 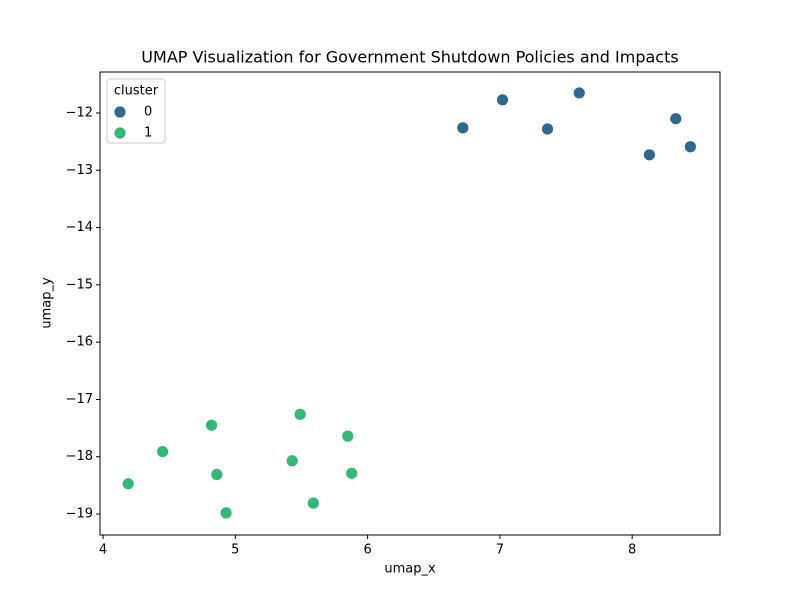 I want to click on y-tick-label: −12, so click(x=79, y=112).